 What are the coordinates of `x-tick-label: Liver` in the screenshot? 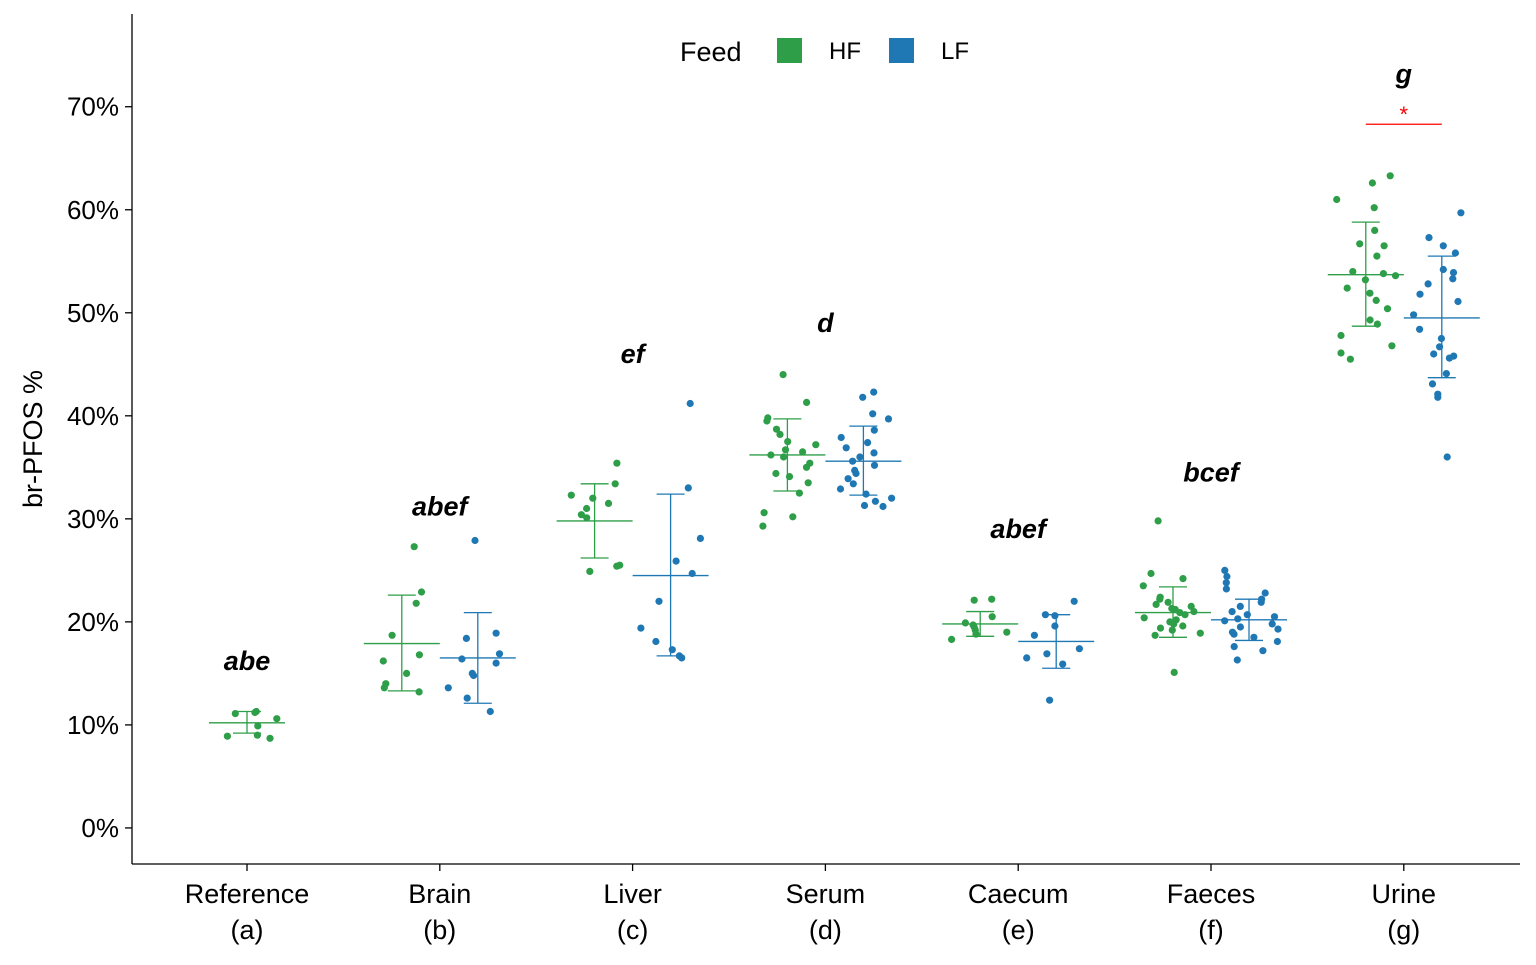 It's located at (632, 894).